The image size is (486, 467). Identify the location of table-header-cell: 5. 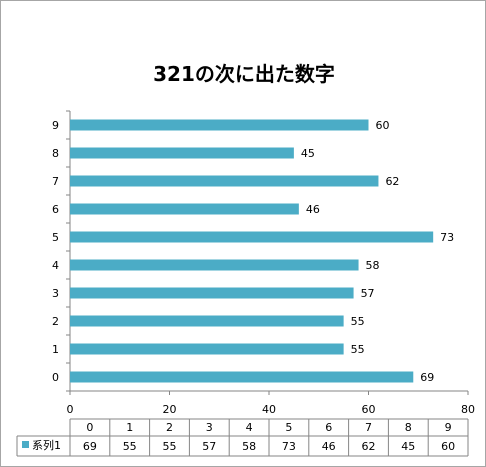
(288, 427).